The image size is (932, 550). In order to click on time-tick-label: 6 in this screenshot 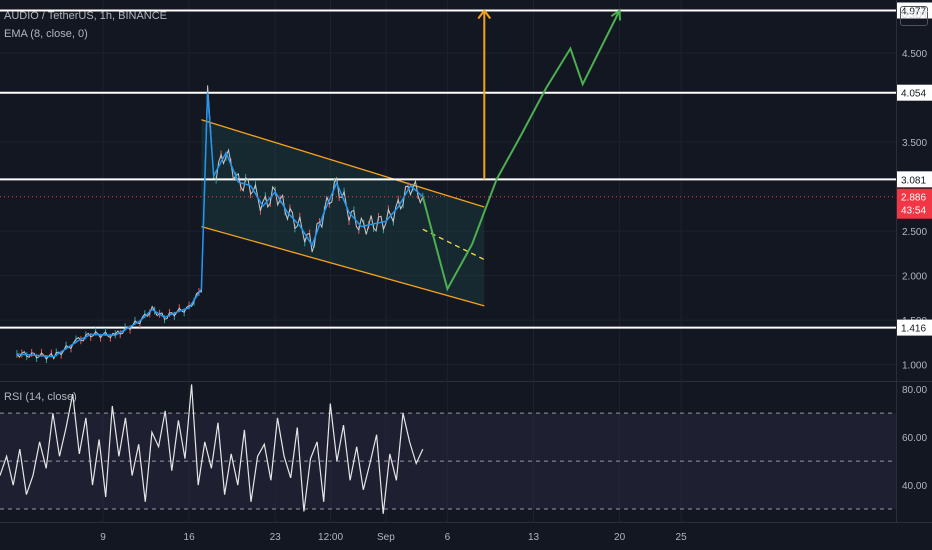, I will do `click(448, 537)`.